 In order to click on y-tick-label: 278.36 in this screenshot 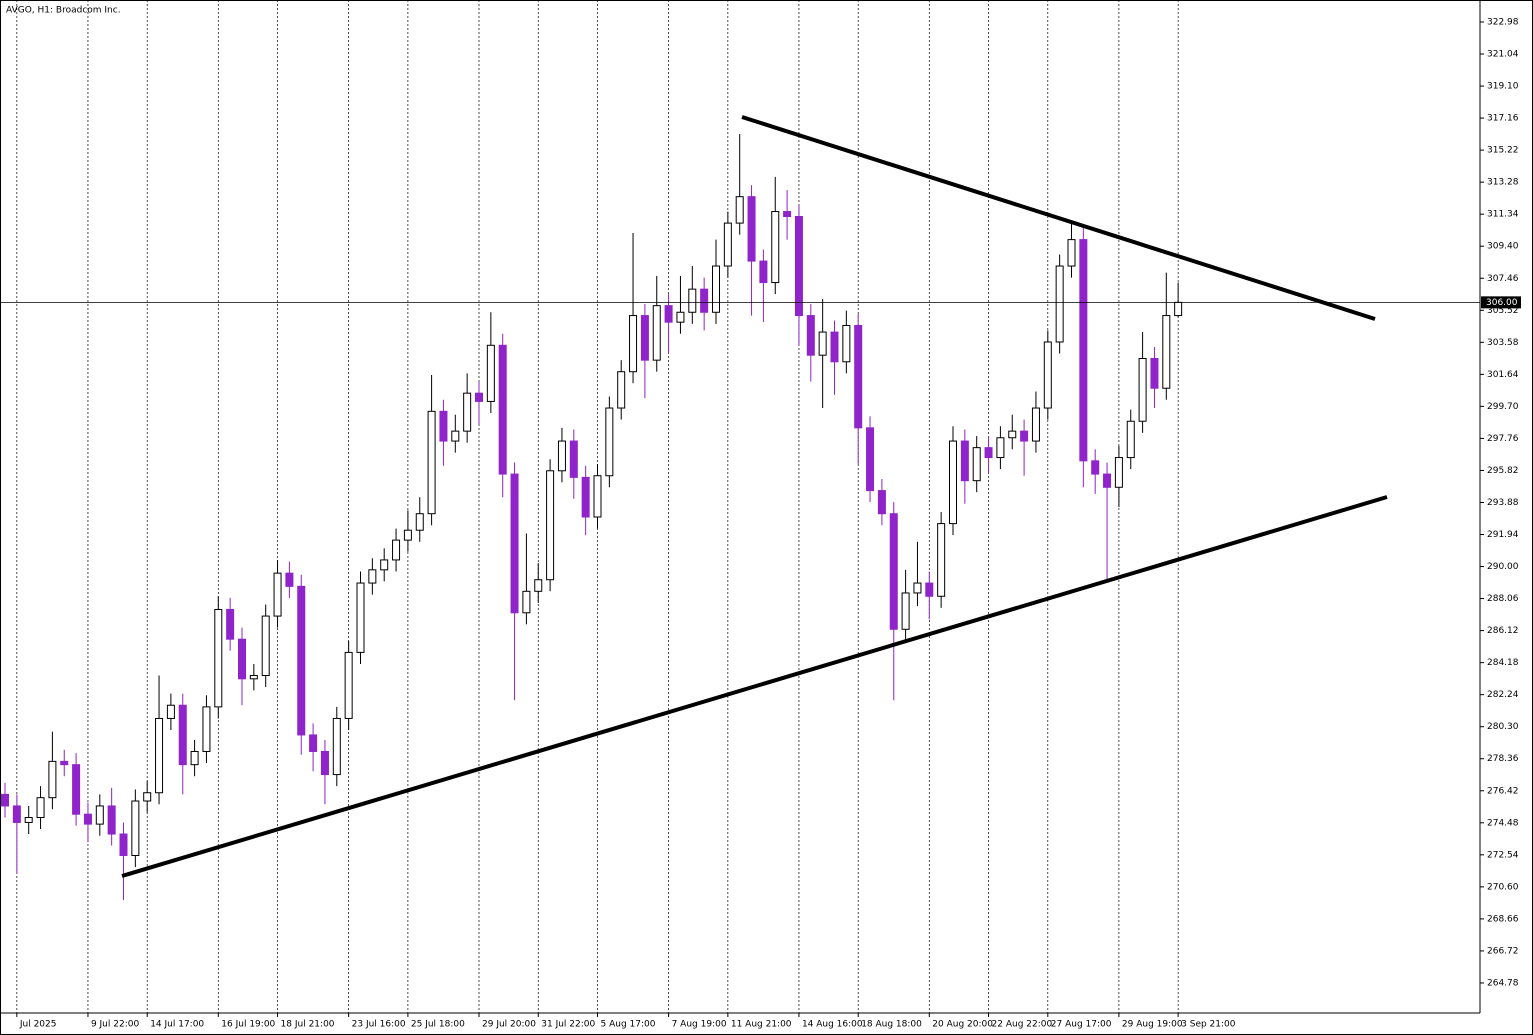, I will do `click(1503, 759)`.